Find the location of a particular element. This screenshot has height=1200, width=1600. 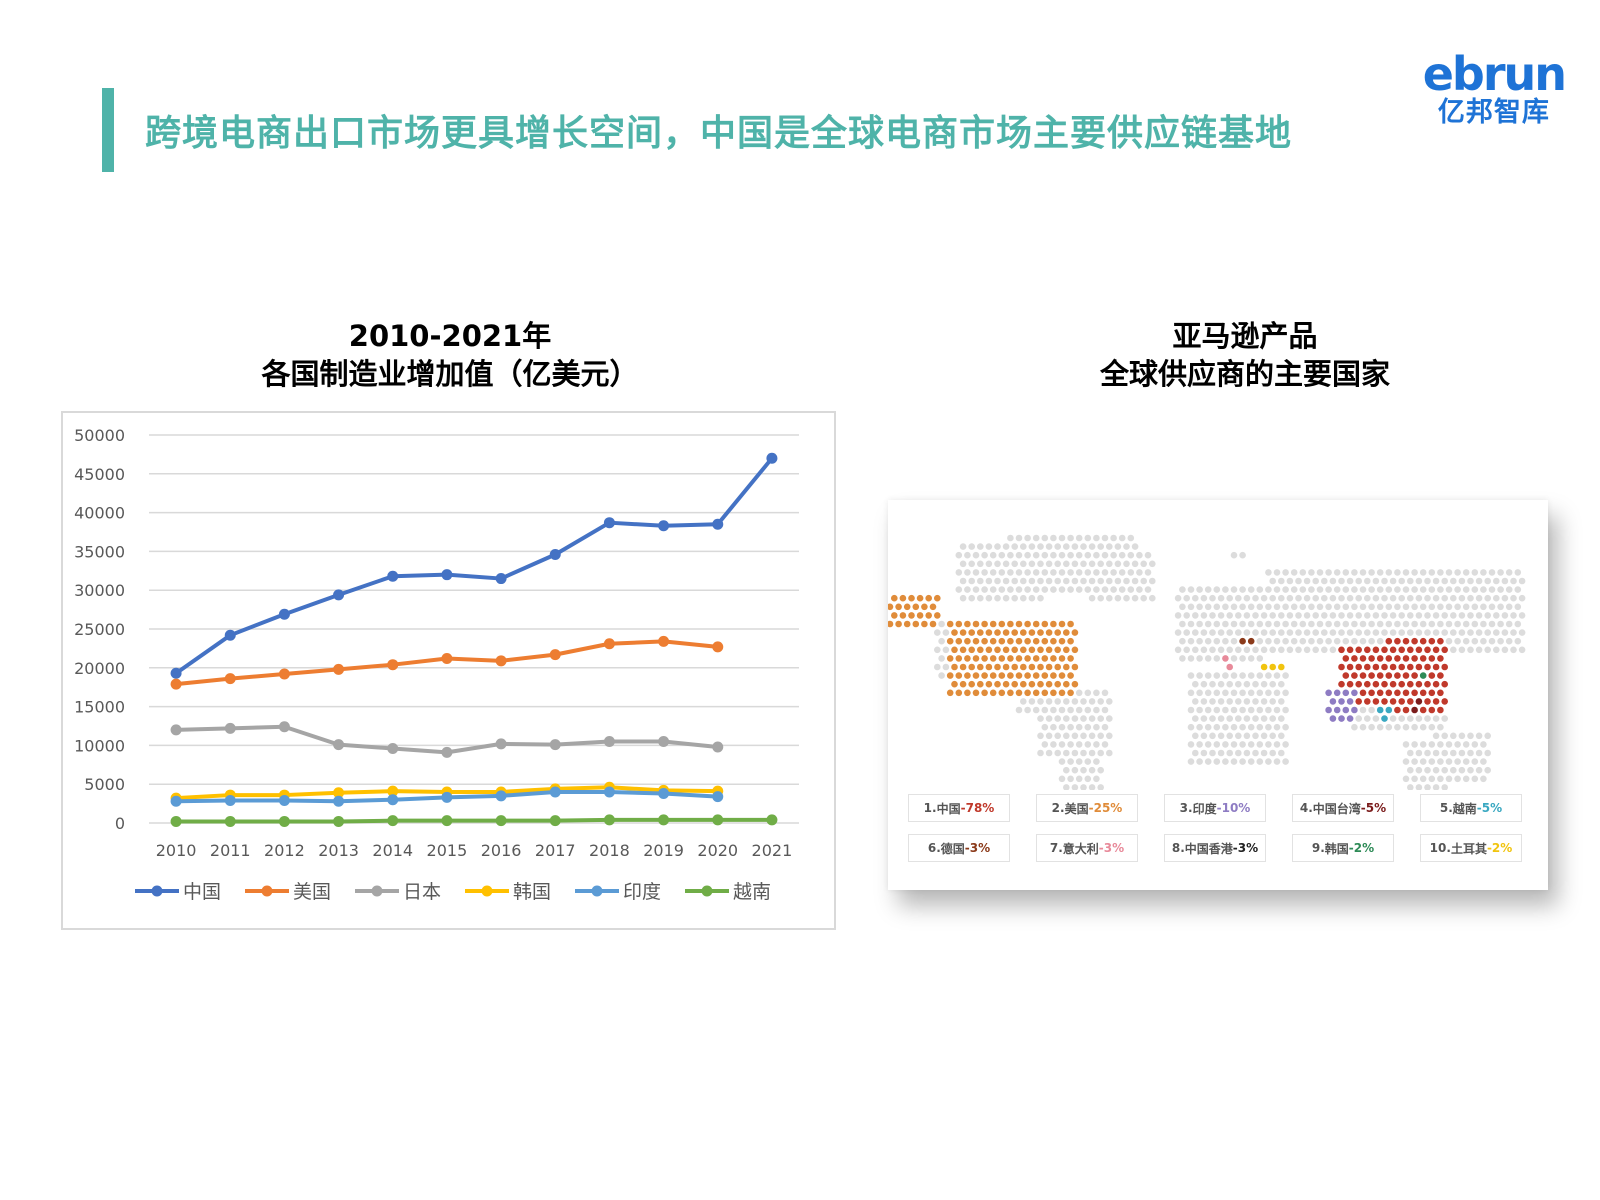

legend-item: 3. 印度 -10% is located at coordinates (1215, 808).